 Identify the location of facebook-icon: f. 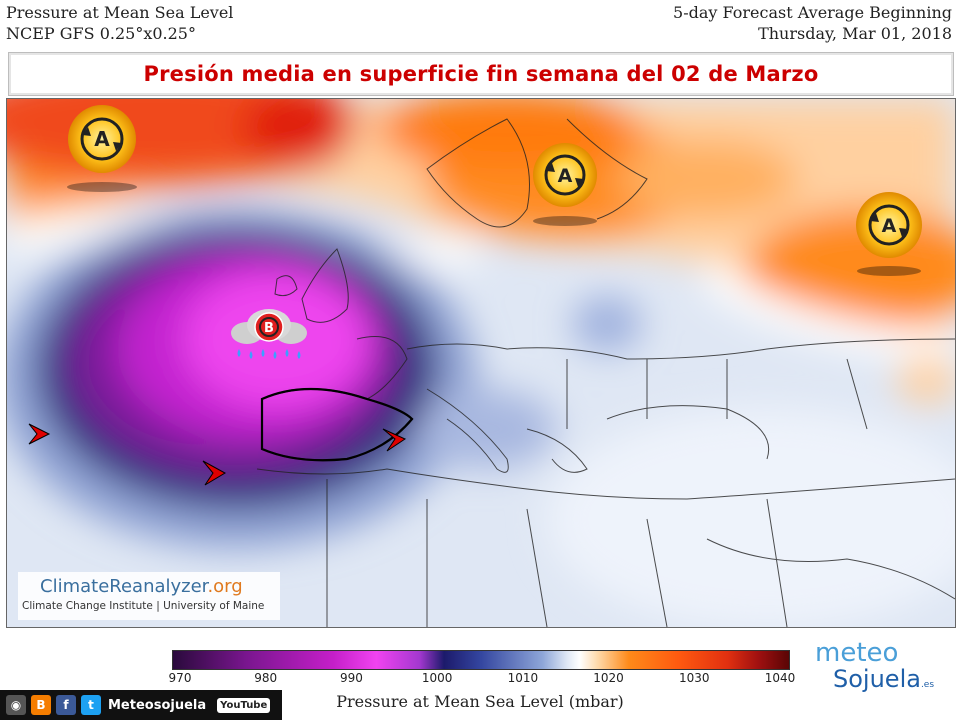
(66, 705).